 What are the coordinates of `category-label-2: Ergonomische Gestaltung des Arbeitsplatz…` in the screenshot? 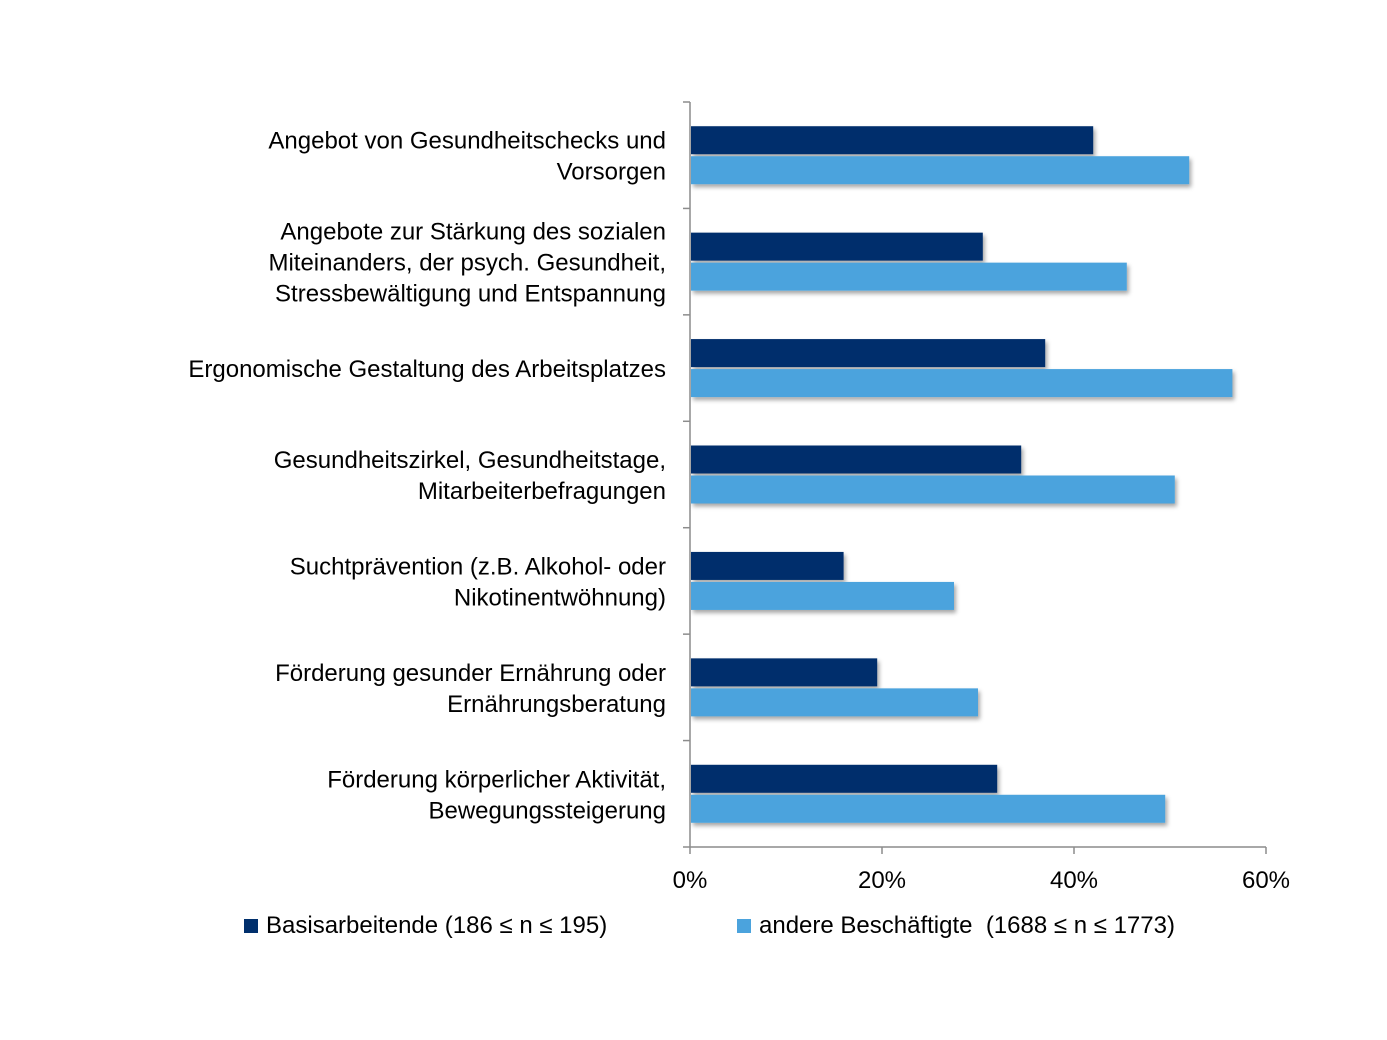 It's located at (427, 369).